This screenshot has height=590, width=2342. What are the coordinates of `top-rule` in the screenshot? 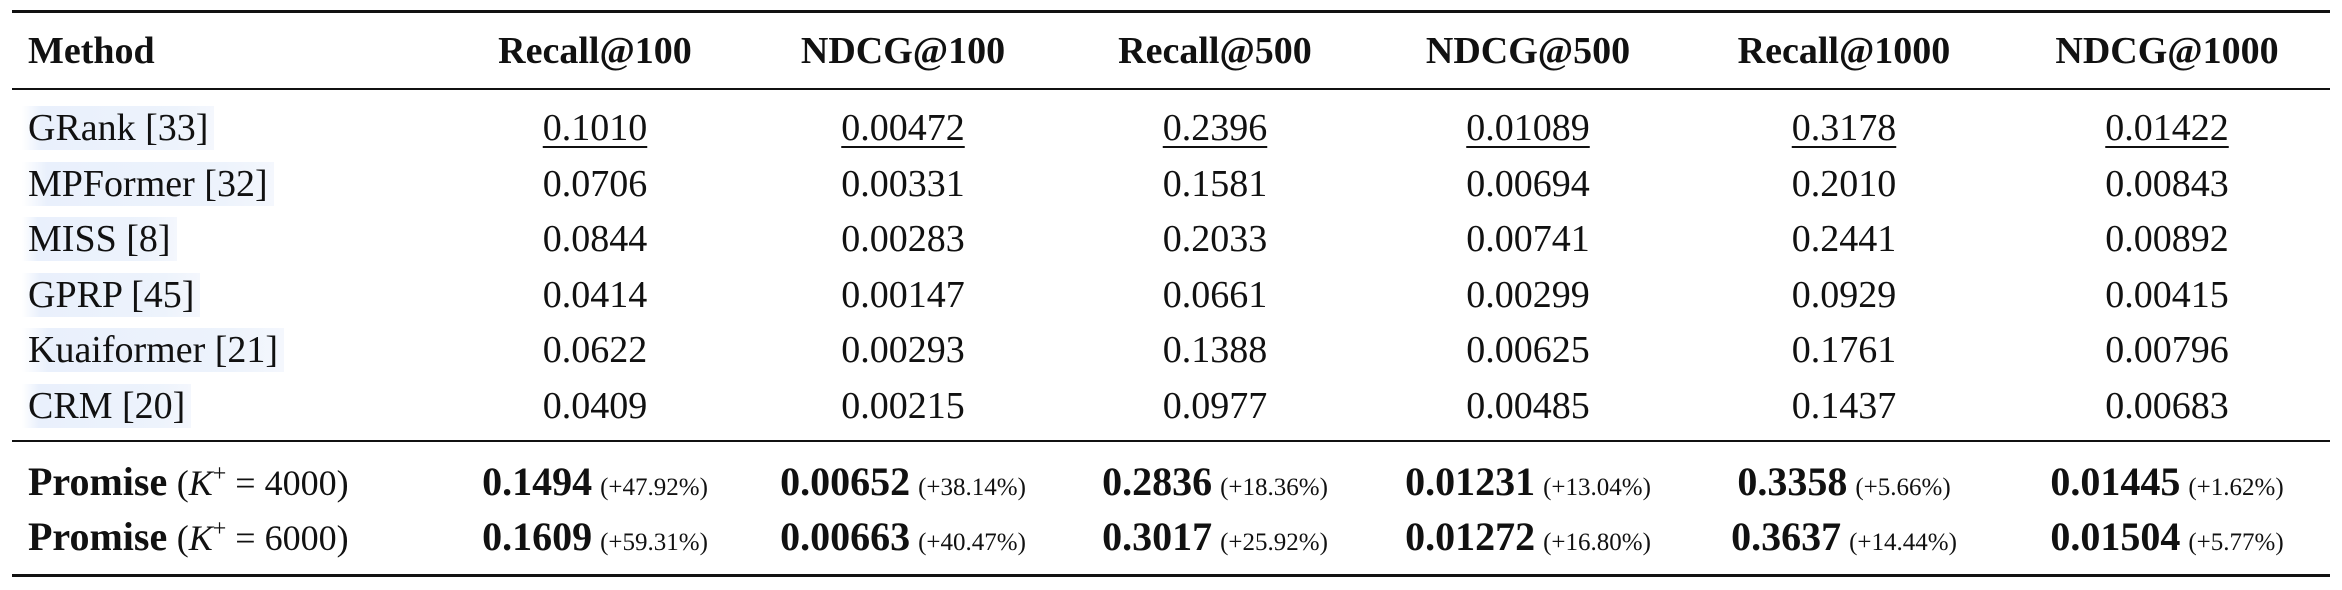 It's located at (1171, 11).